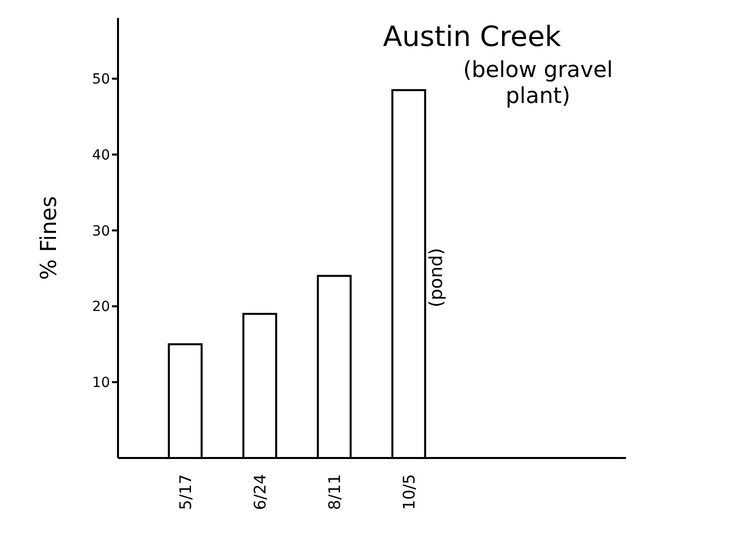 The width and height of the screenshot is (754, 557). I want to click on x-tick-label: 10/5, so click(408, 492).